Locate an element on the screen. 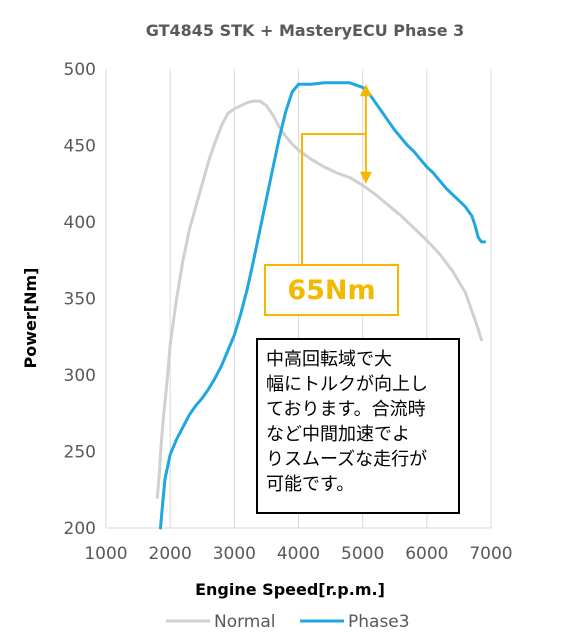 This screenshot has height=640, width=580. difference-annotation is located at coordinates (336, 174).